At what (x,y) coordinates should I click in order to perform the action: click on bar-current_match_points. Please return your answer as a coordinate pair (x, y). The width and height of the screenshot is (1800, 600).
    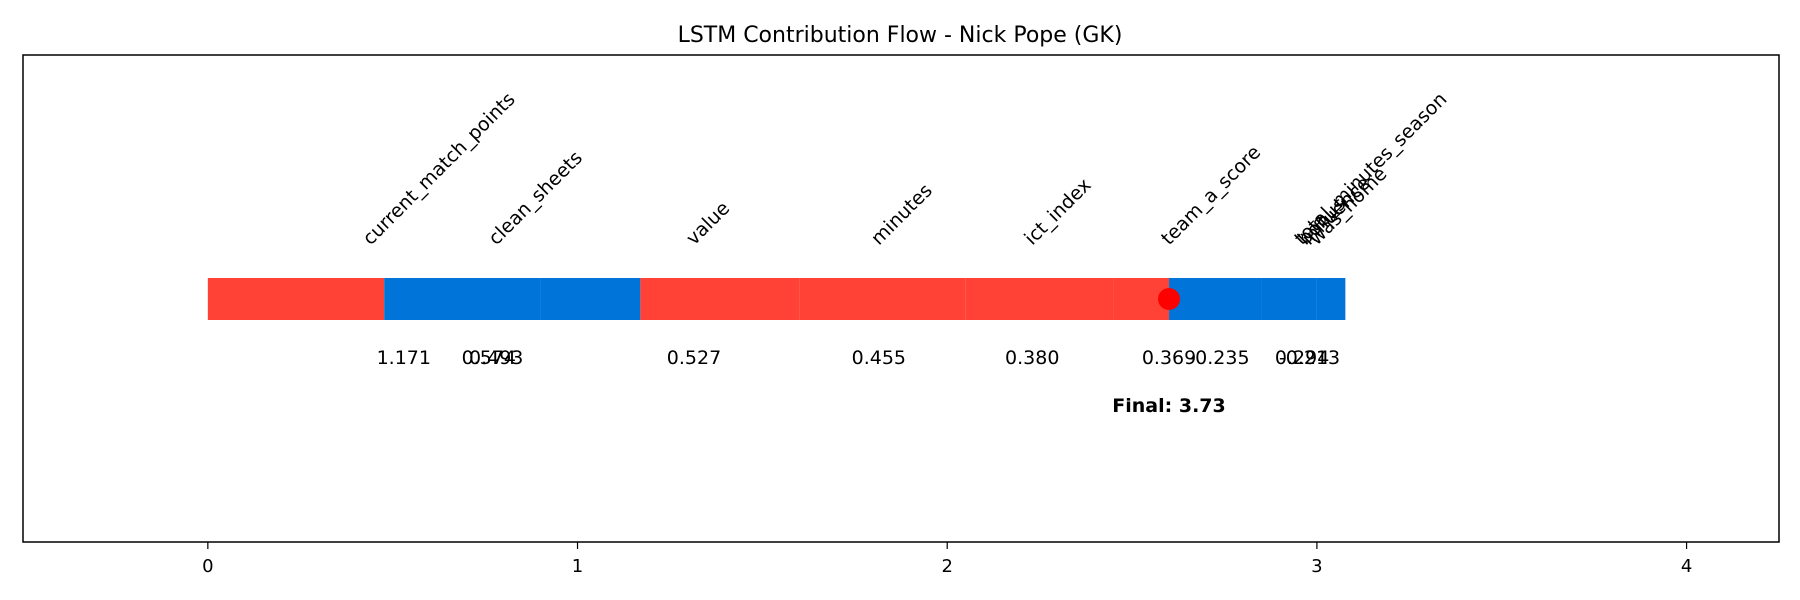
    Looking at the image, I should click on (296, 299).